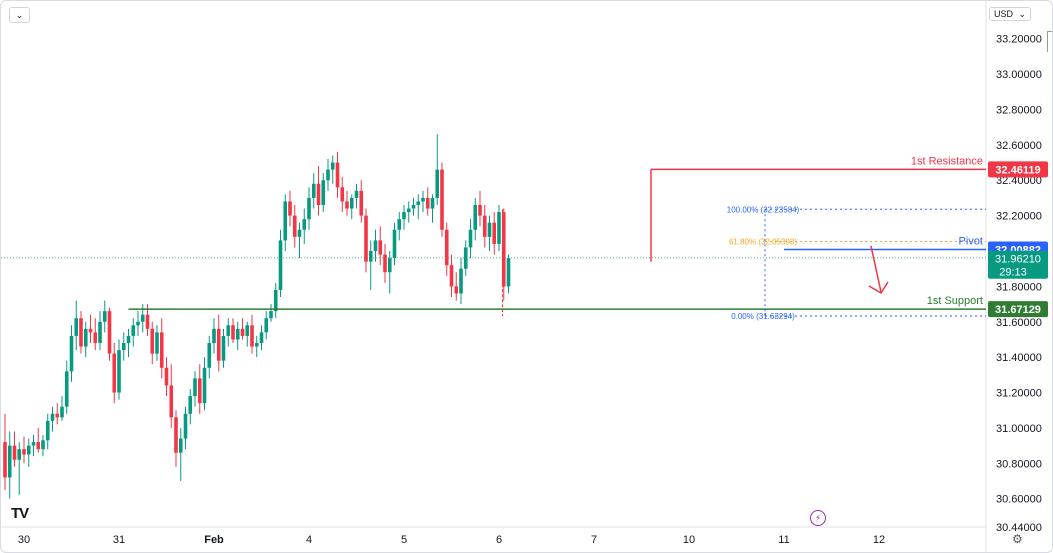  I want to click on level-name: Pivot, so click(971, 241).